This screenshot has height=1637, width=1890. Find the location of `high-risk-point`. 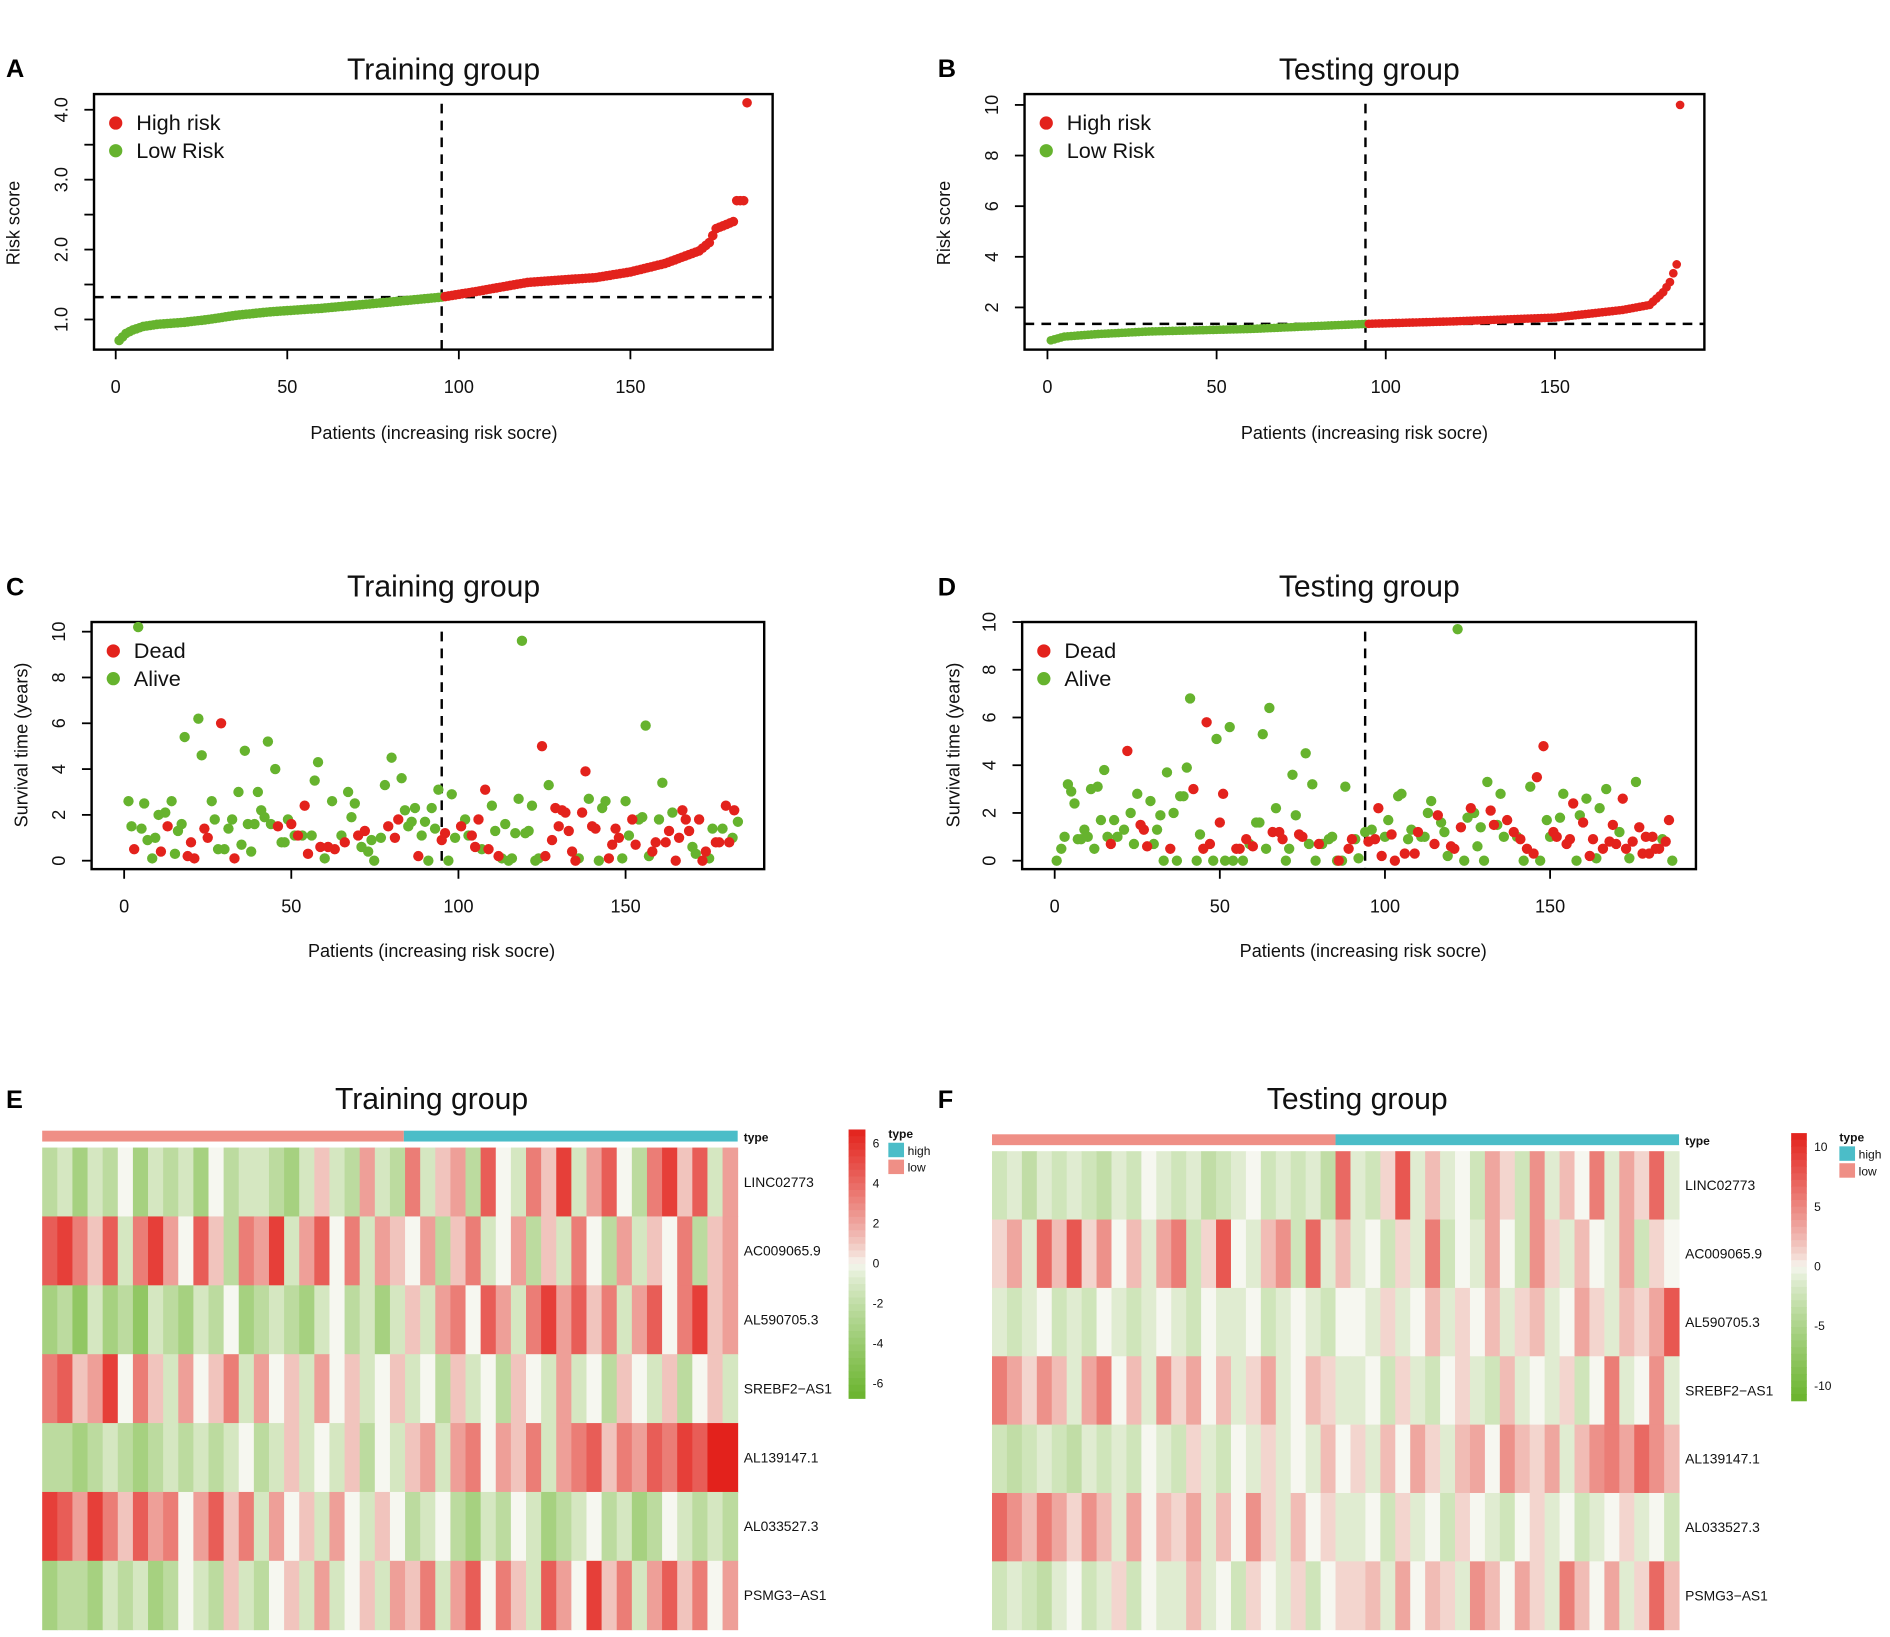

high-risk-point is located at coordinates (1670, 282).